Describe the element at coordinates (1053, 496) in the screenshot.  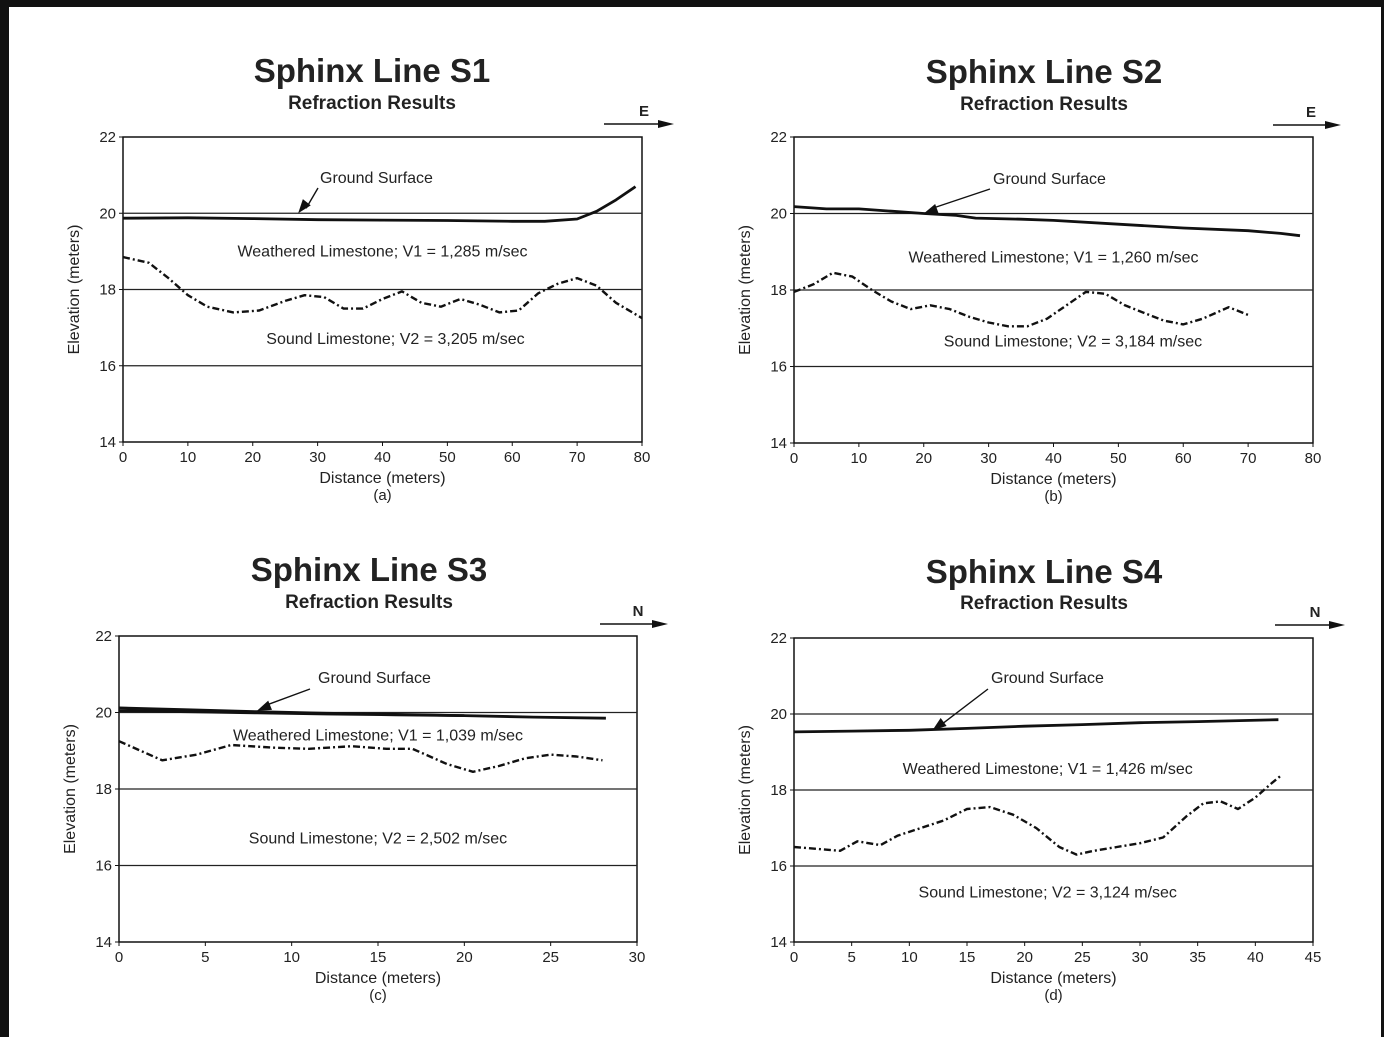
I see `panel-label: (b)` at that location.